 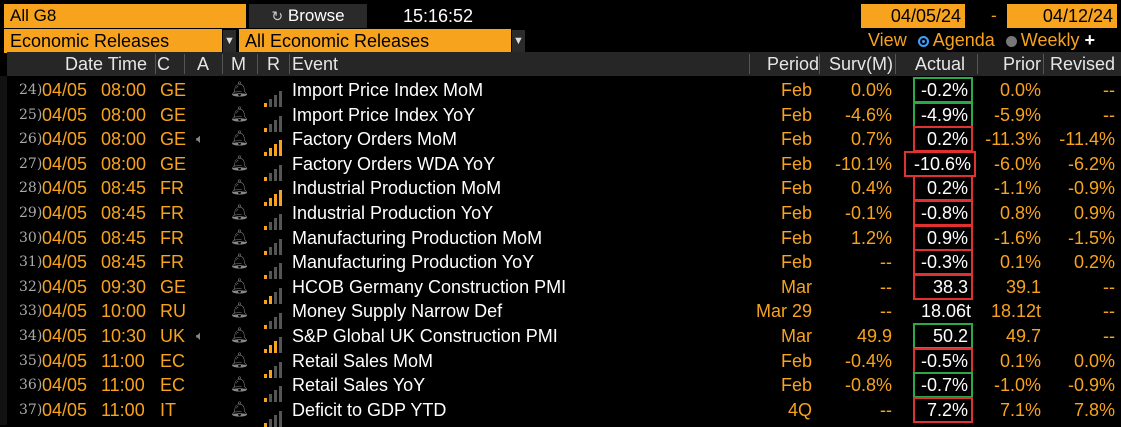 What do you see at coordinates (413, 262) in the screenshot?
I see `event-name: Manufacturing Production YoY` at bounding box center [413, 262].